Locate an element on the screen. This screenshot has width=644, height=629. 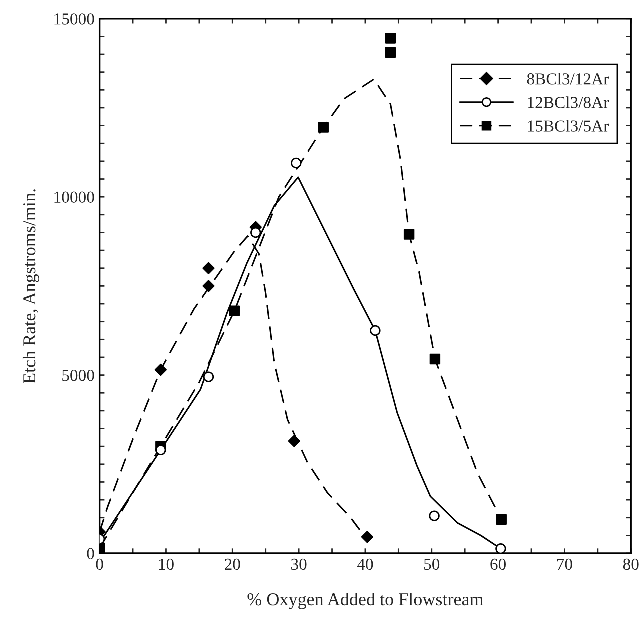
x-tick-label: 40 is located at coordinates (365, 564).